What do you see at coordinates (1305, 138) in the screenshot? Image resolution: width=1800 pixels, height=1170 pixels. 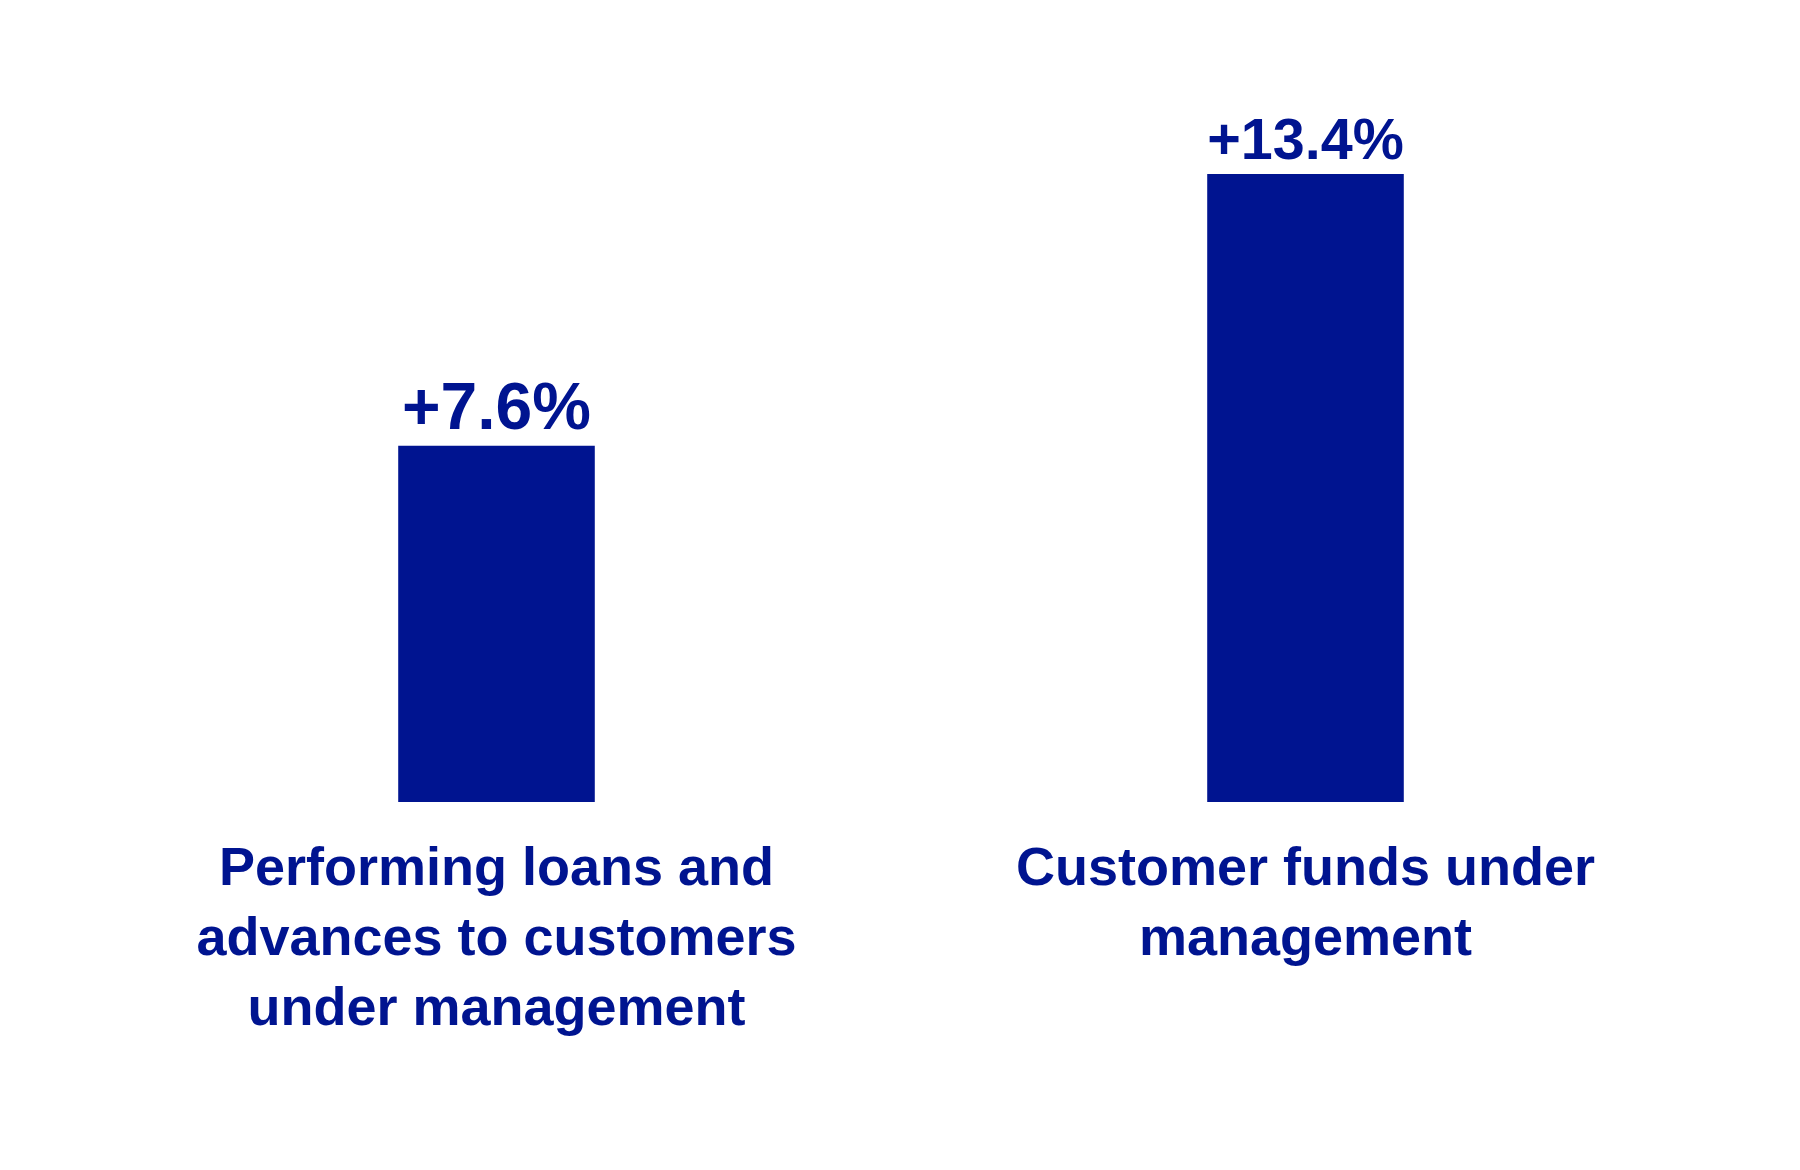 I see `data-label: +13.4%` at bounding box center [1305, 138].